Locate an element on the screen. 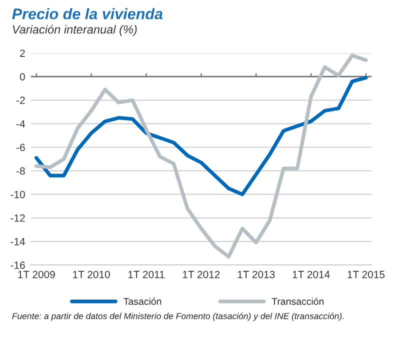 The height and width of the screenshot is (338, 396). y-tick-label: -6 is located at coordinates (20, 148).